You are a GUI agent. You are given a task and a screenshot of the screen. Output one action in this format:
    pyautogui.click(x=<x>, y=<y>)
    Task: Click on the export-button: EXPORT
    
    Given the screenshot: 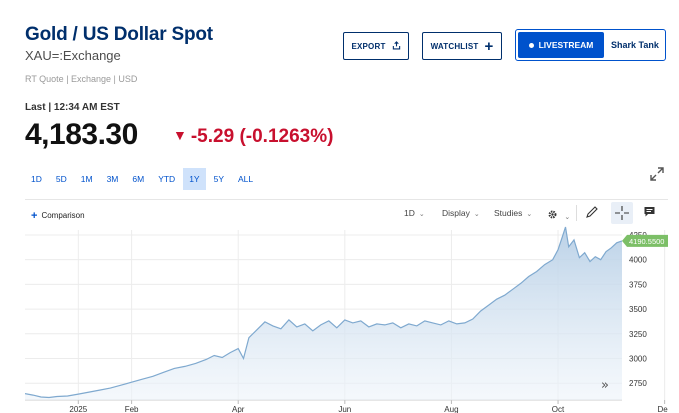 What is the action you would take?
    pyautogui.click(x=376, y=46)
    